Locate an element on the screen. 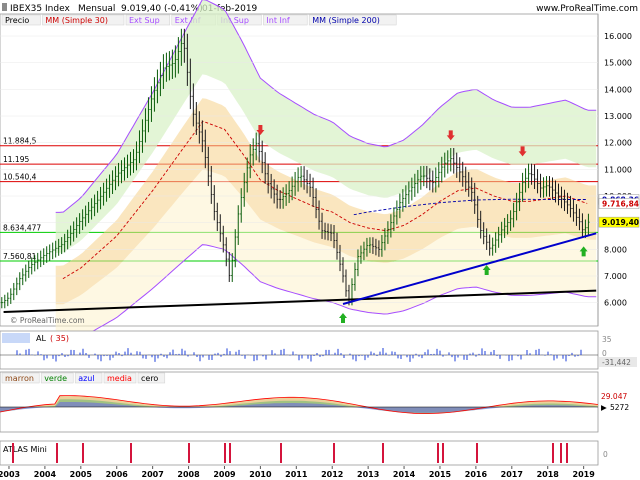 The height and width of the screenshot is (480, 640). level-label: 8.634,477 is located at coordinates (22, 227).